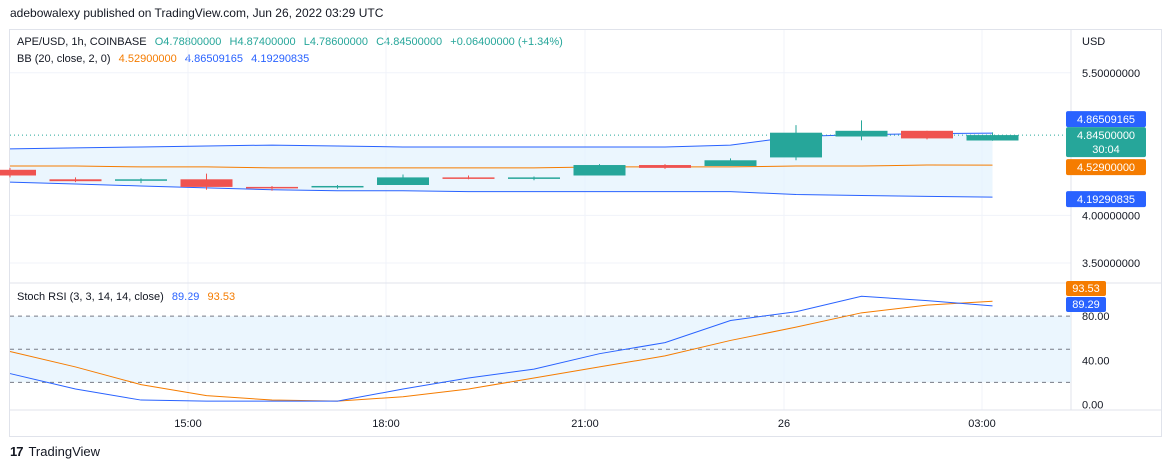 The width and height of the screenshot is (1173, 471). Describe the element at coordinates (64, 451) in the screenshot. I see `footer-brand: TradingView` at that location.